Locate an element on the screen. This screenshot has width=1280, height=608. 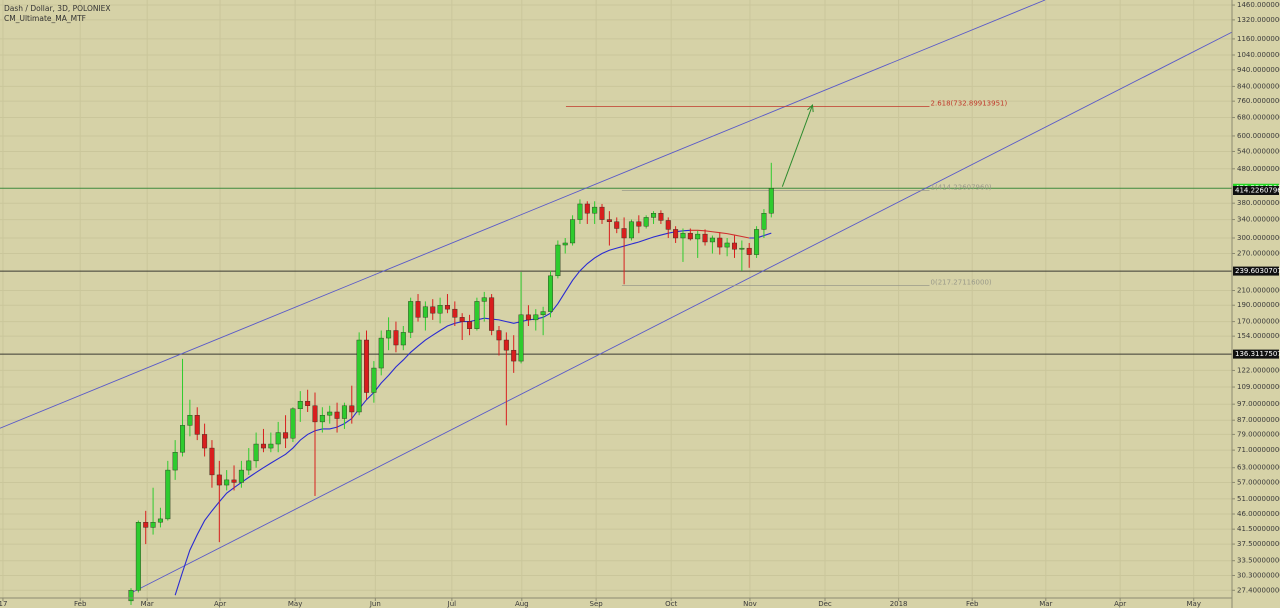
y-tick-label: 30.30000000 is located at coordinates (1258, 575).